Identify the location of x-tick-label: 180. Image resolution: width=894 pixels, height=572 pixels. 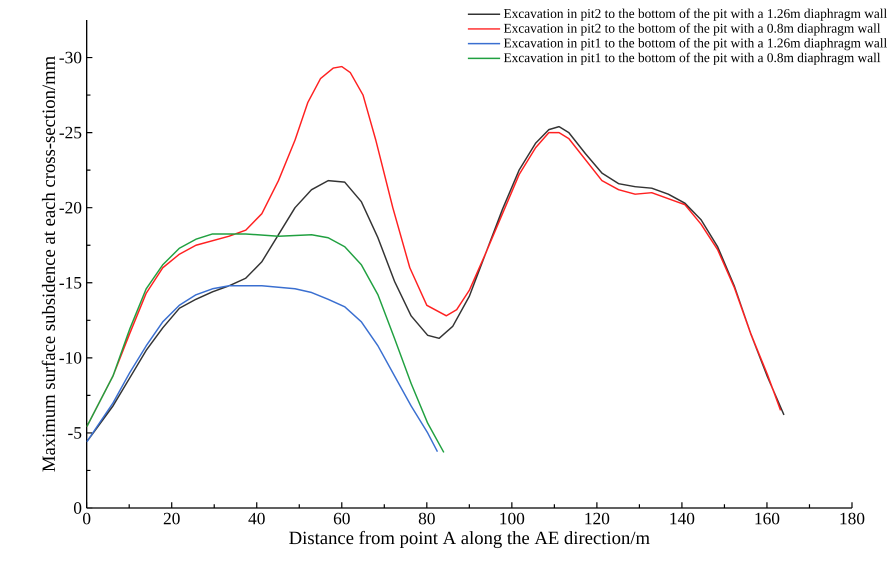
(852, 518).